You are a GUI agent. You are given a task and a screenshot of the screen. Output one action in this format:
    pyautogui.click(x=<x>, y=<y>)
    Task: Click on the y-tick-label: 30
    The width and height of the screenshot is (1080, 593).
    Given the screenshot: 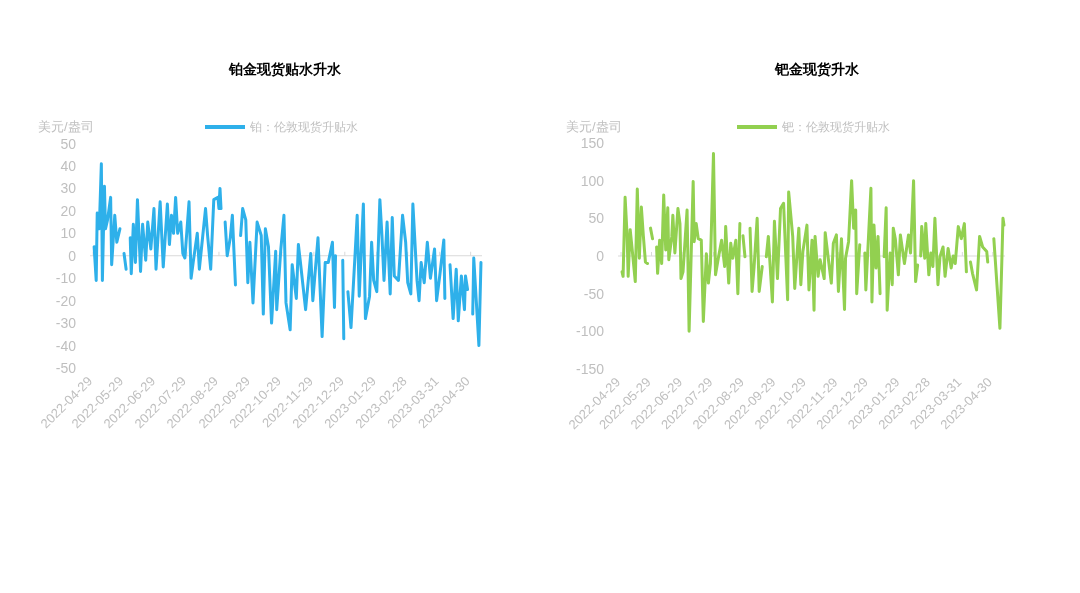 What is the action you would take?
    pyautogui.click(x=68, y=188)
    